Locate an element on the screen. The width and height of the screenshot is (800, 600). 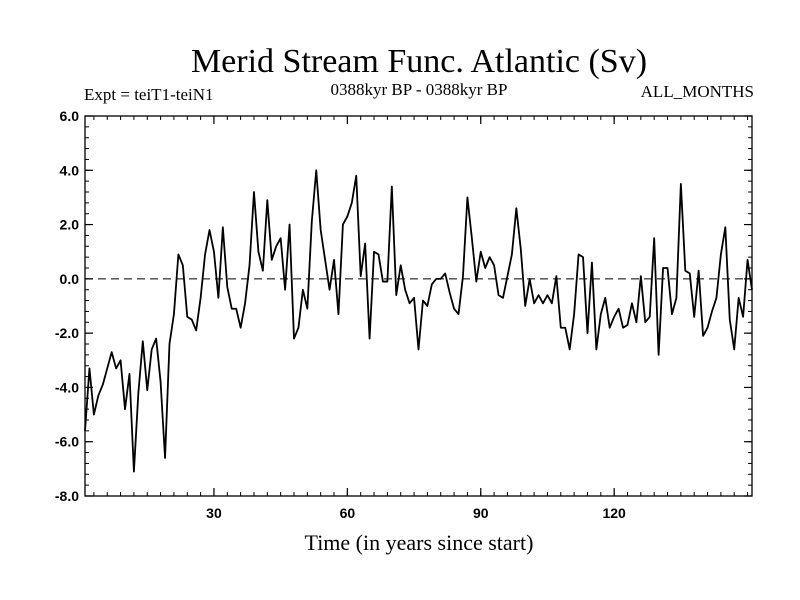
x-tick-label: 90 is located at coordinates (481, 513).